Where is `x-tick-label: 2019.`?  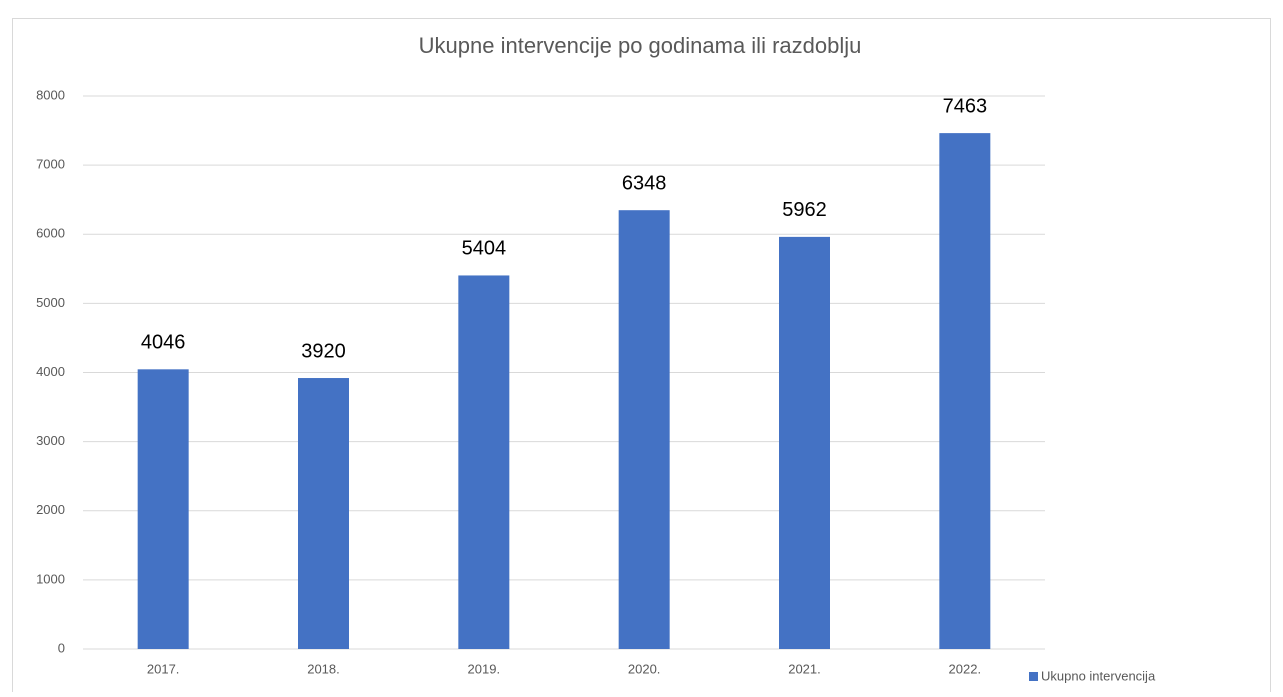 x-tick-label: 2019. is located at coordinates (484, 668).